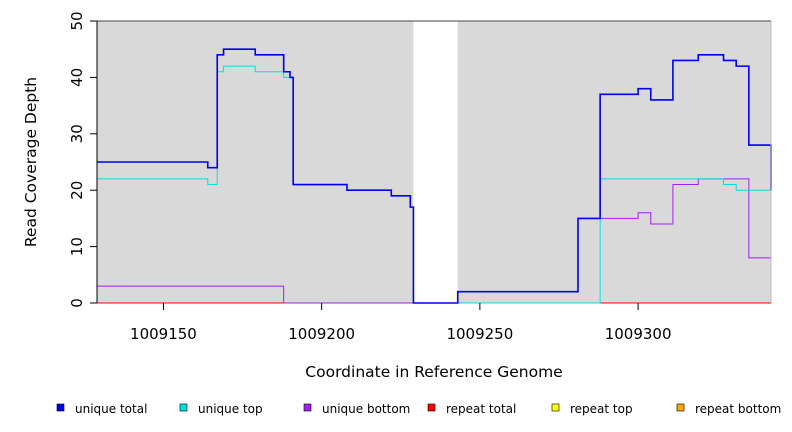  What do you see at coordinates (366, 409) in the screenshot?
I see `legend-label: unique bottom` at bounding box center [366, 409].